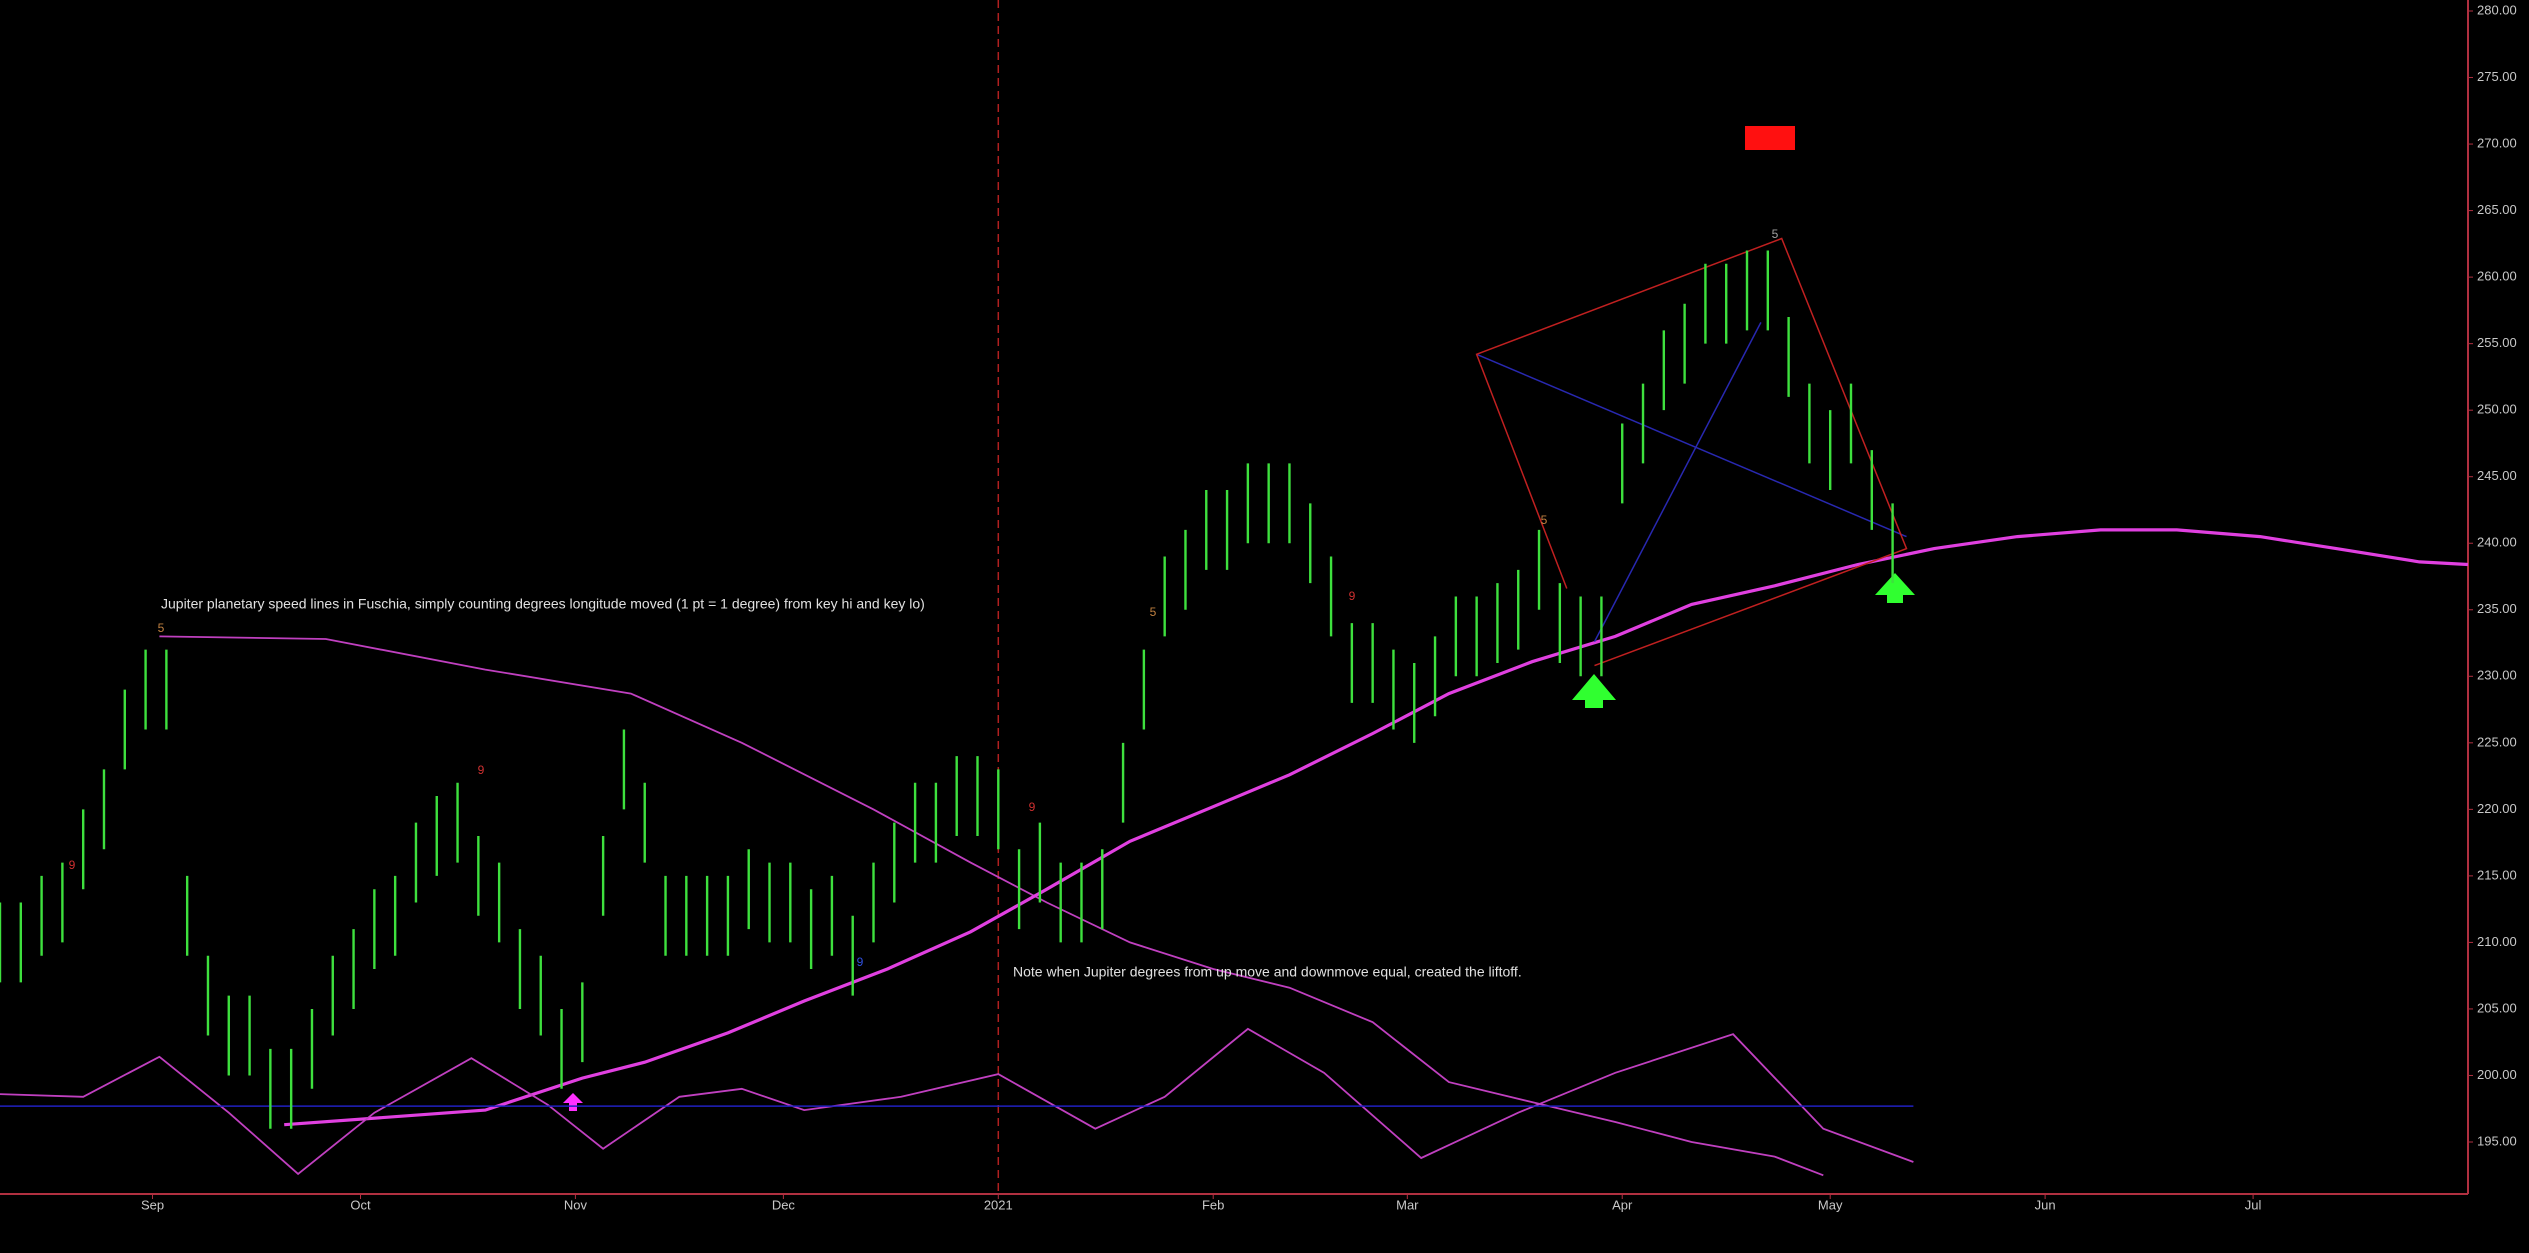  Describe the element at coordinates (998, 1204) in the screenshot. I see `x-tick-label: 2021` at that location.